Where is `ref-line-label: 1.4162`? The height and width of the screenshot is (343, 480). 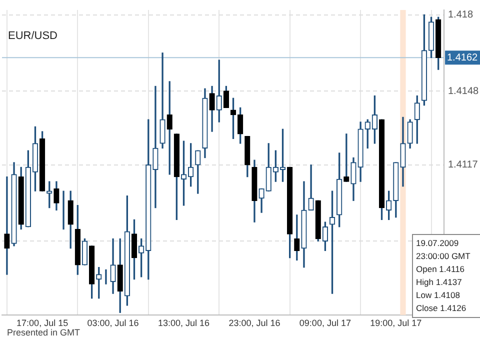 ref-line-label: 1.4162 is located at coordinates (462, 58).